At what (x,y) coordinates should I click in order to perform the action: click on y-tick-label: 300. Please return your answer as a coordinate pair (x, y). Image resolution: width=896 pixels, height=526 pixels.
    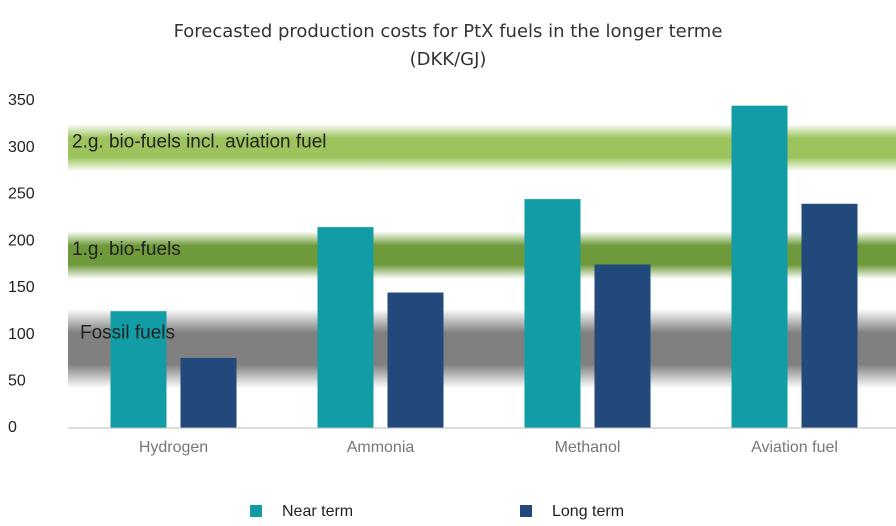
    Looking at the image, I should click on (21, 147).